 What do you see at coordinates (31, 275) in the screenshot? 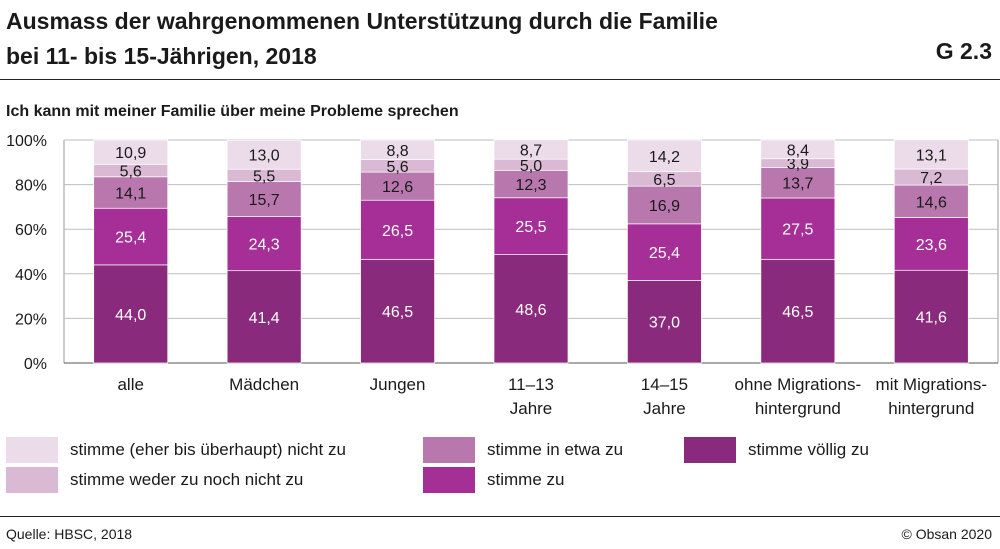
I see `y-tick-label: 40%` at bounding box center [31, 275].